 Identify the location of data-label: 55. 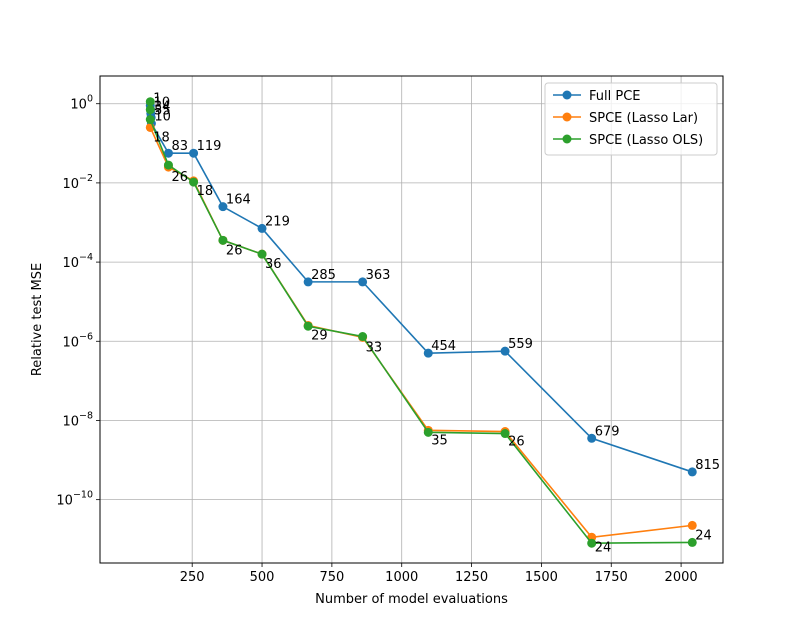
(162, 111).